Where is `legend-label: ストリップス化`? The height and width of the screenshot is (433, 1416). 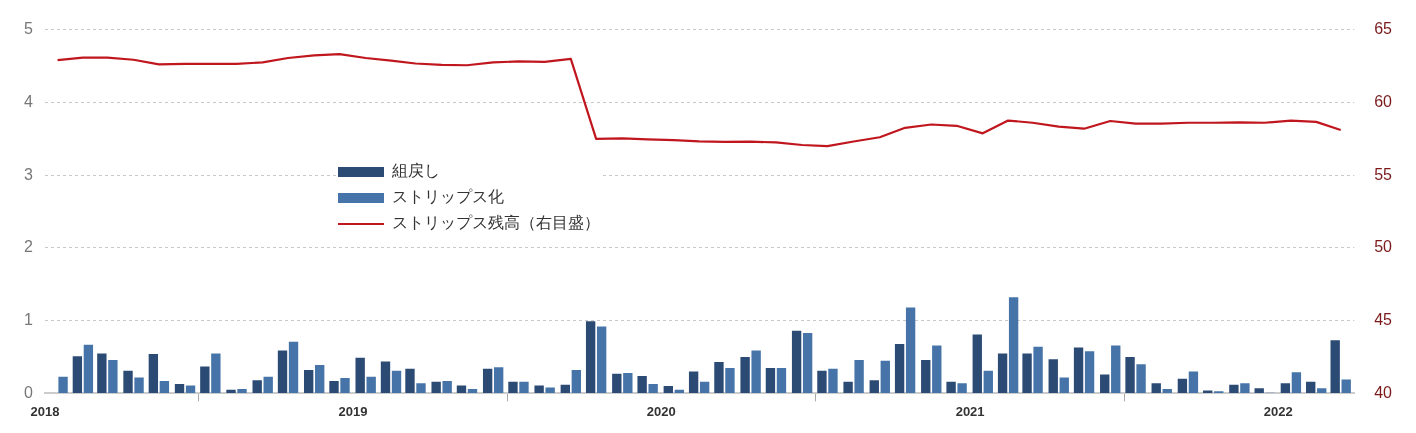 legend-label: ストリップス化 is located at coordinates (448, 196).